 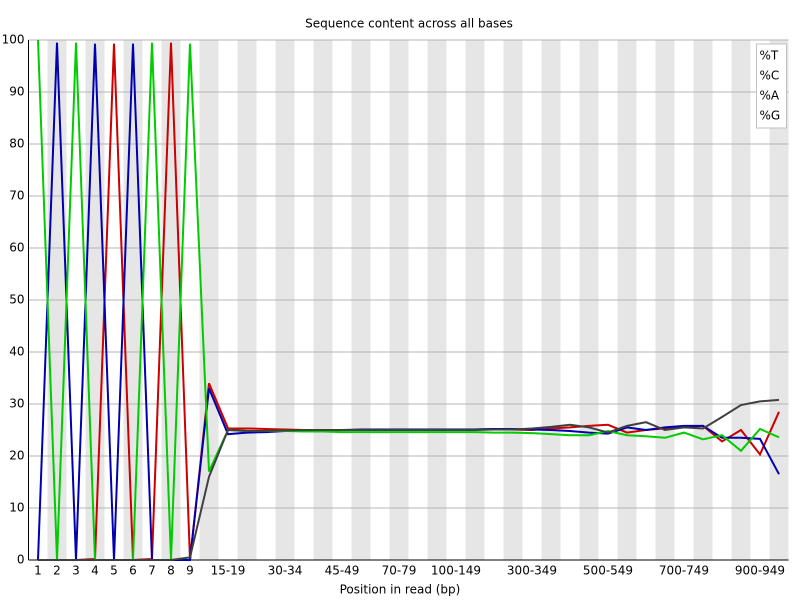 What do you see at coordinates (16, 456) in the screenshot?
I see `y-tick-label: 20` at bounding box center [16, 456].